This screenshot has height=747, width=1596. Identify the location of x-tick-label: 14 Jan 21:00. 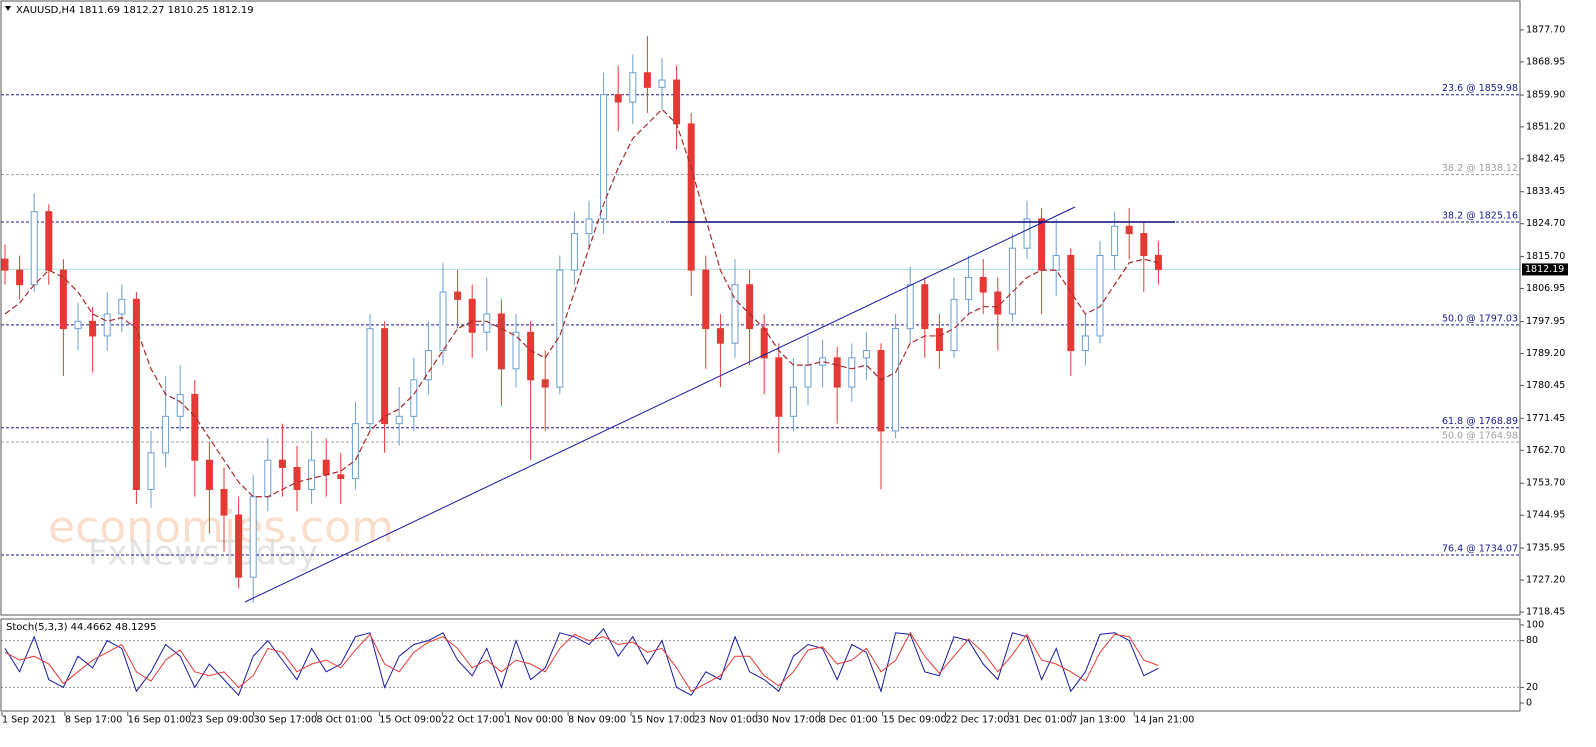
(1164, 720).